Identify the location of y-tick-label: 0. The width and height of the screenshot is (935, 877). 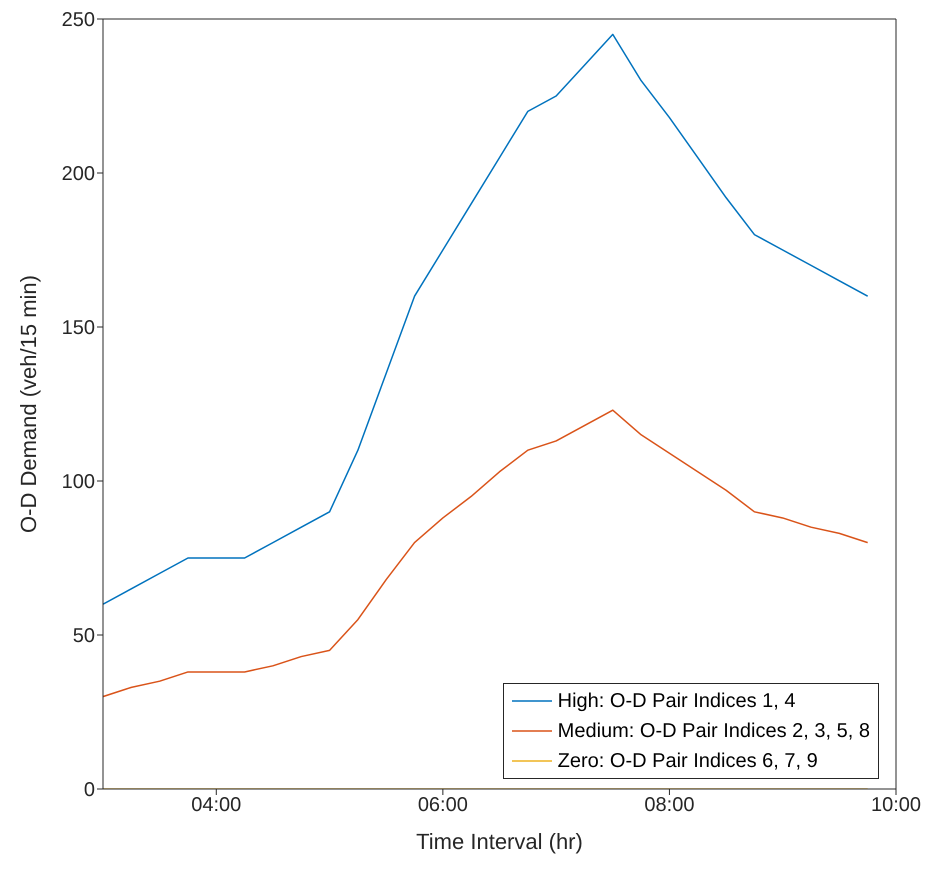
(89, 790).